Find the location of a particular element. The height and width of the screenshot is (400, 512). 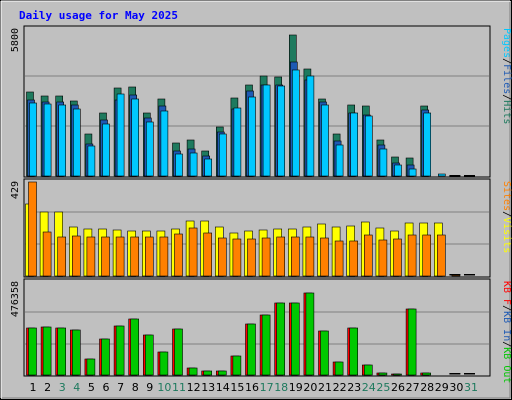

x-tick-label-27: 27 is located at coordinates (413, 387).